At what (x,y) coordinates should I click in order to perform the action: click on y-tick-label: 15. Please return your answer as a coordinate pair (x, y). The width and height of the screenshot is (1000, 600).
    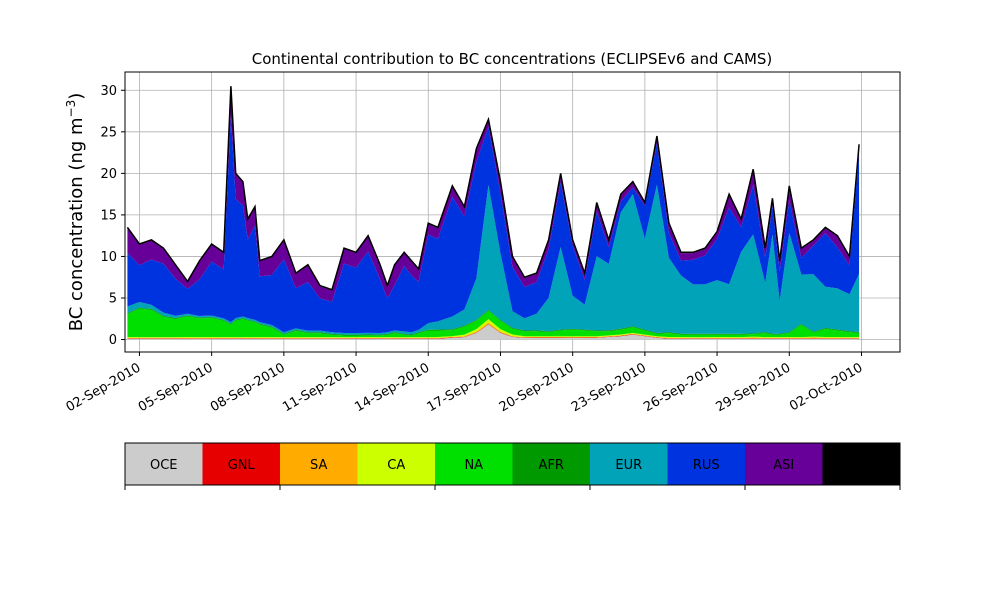
    Looking at the image, I should click on (108, 215).